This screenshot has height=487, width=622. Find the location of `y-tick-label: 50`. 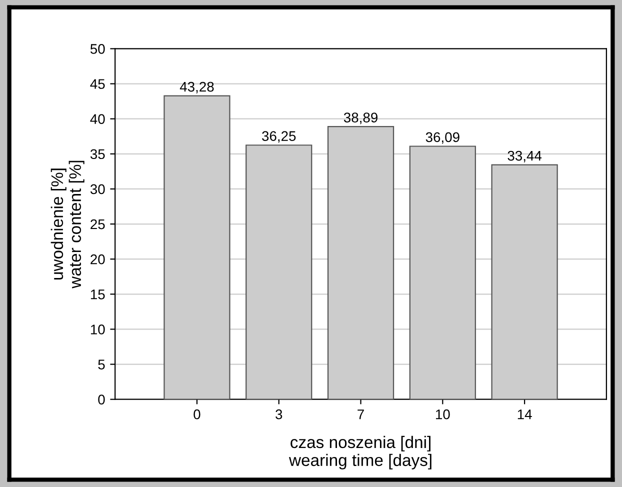

y-tick-label: 50 is located at coordinates (97, 49).